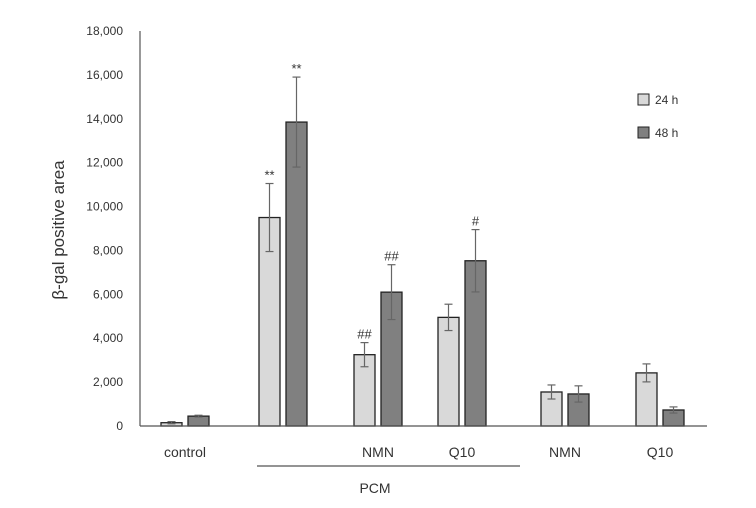 The image size is (756, 508). I want to click on y-tick-label: 8,000, so click(108, 250).